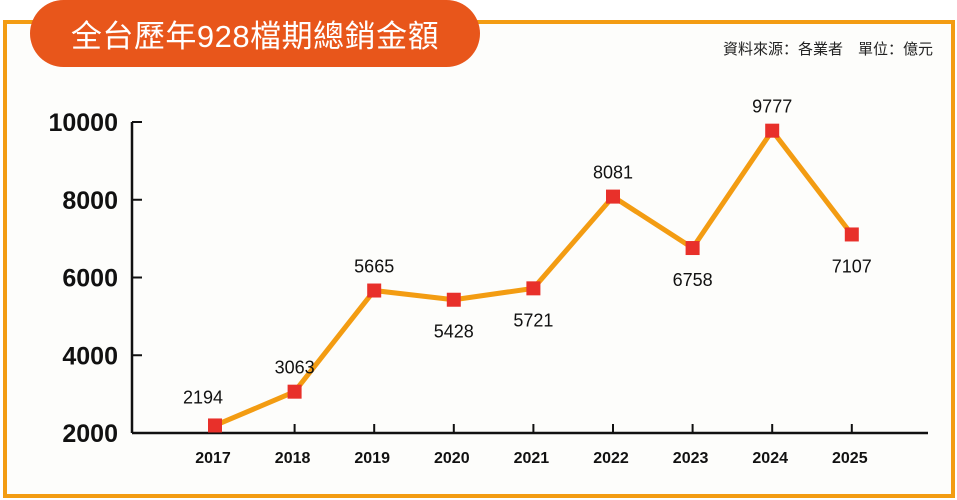 This screenshot has height=500, width=957. I want to click on x-tick-label: 2017, so click(213, 458).